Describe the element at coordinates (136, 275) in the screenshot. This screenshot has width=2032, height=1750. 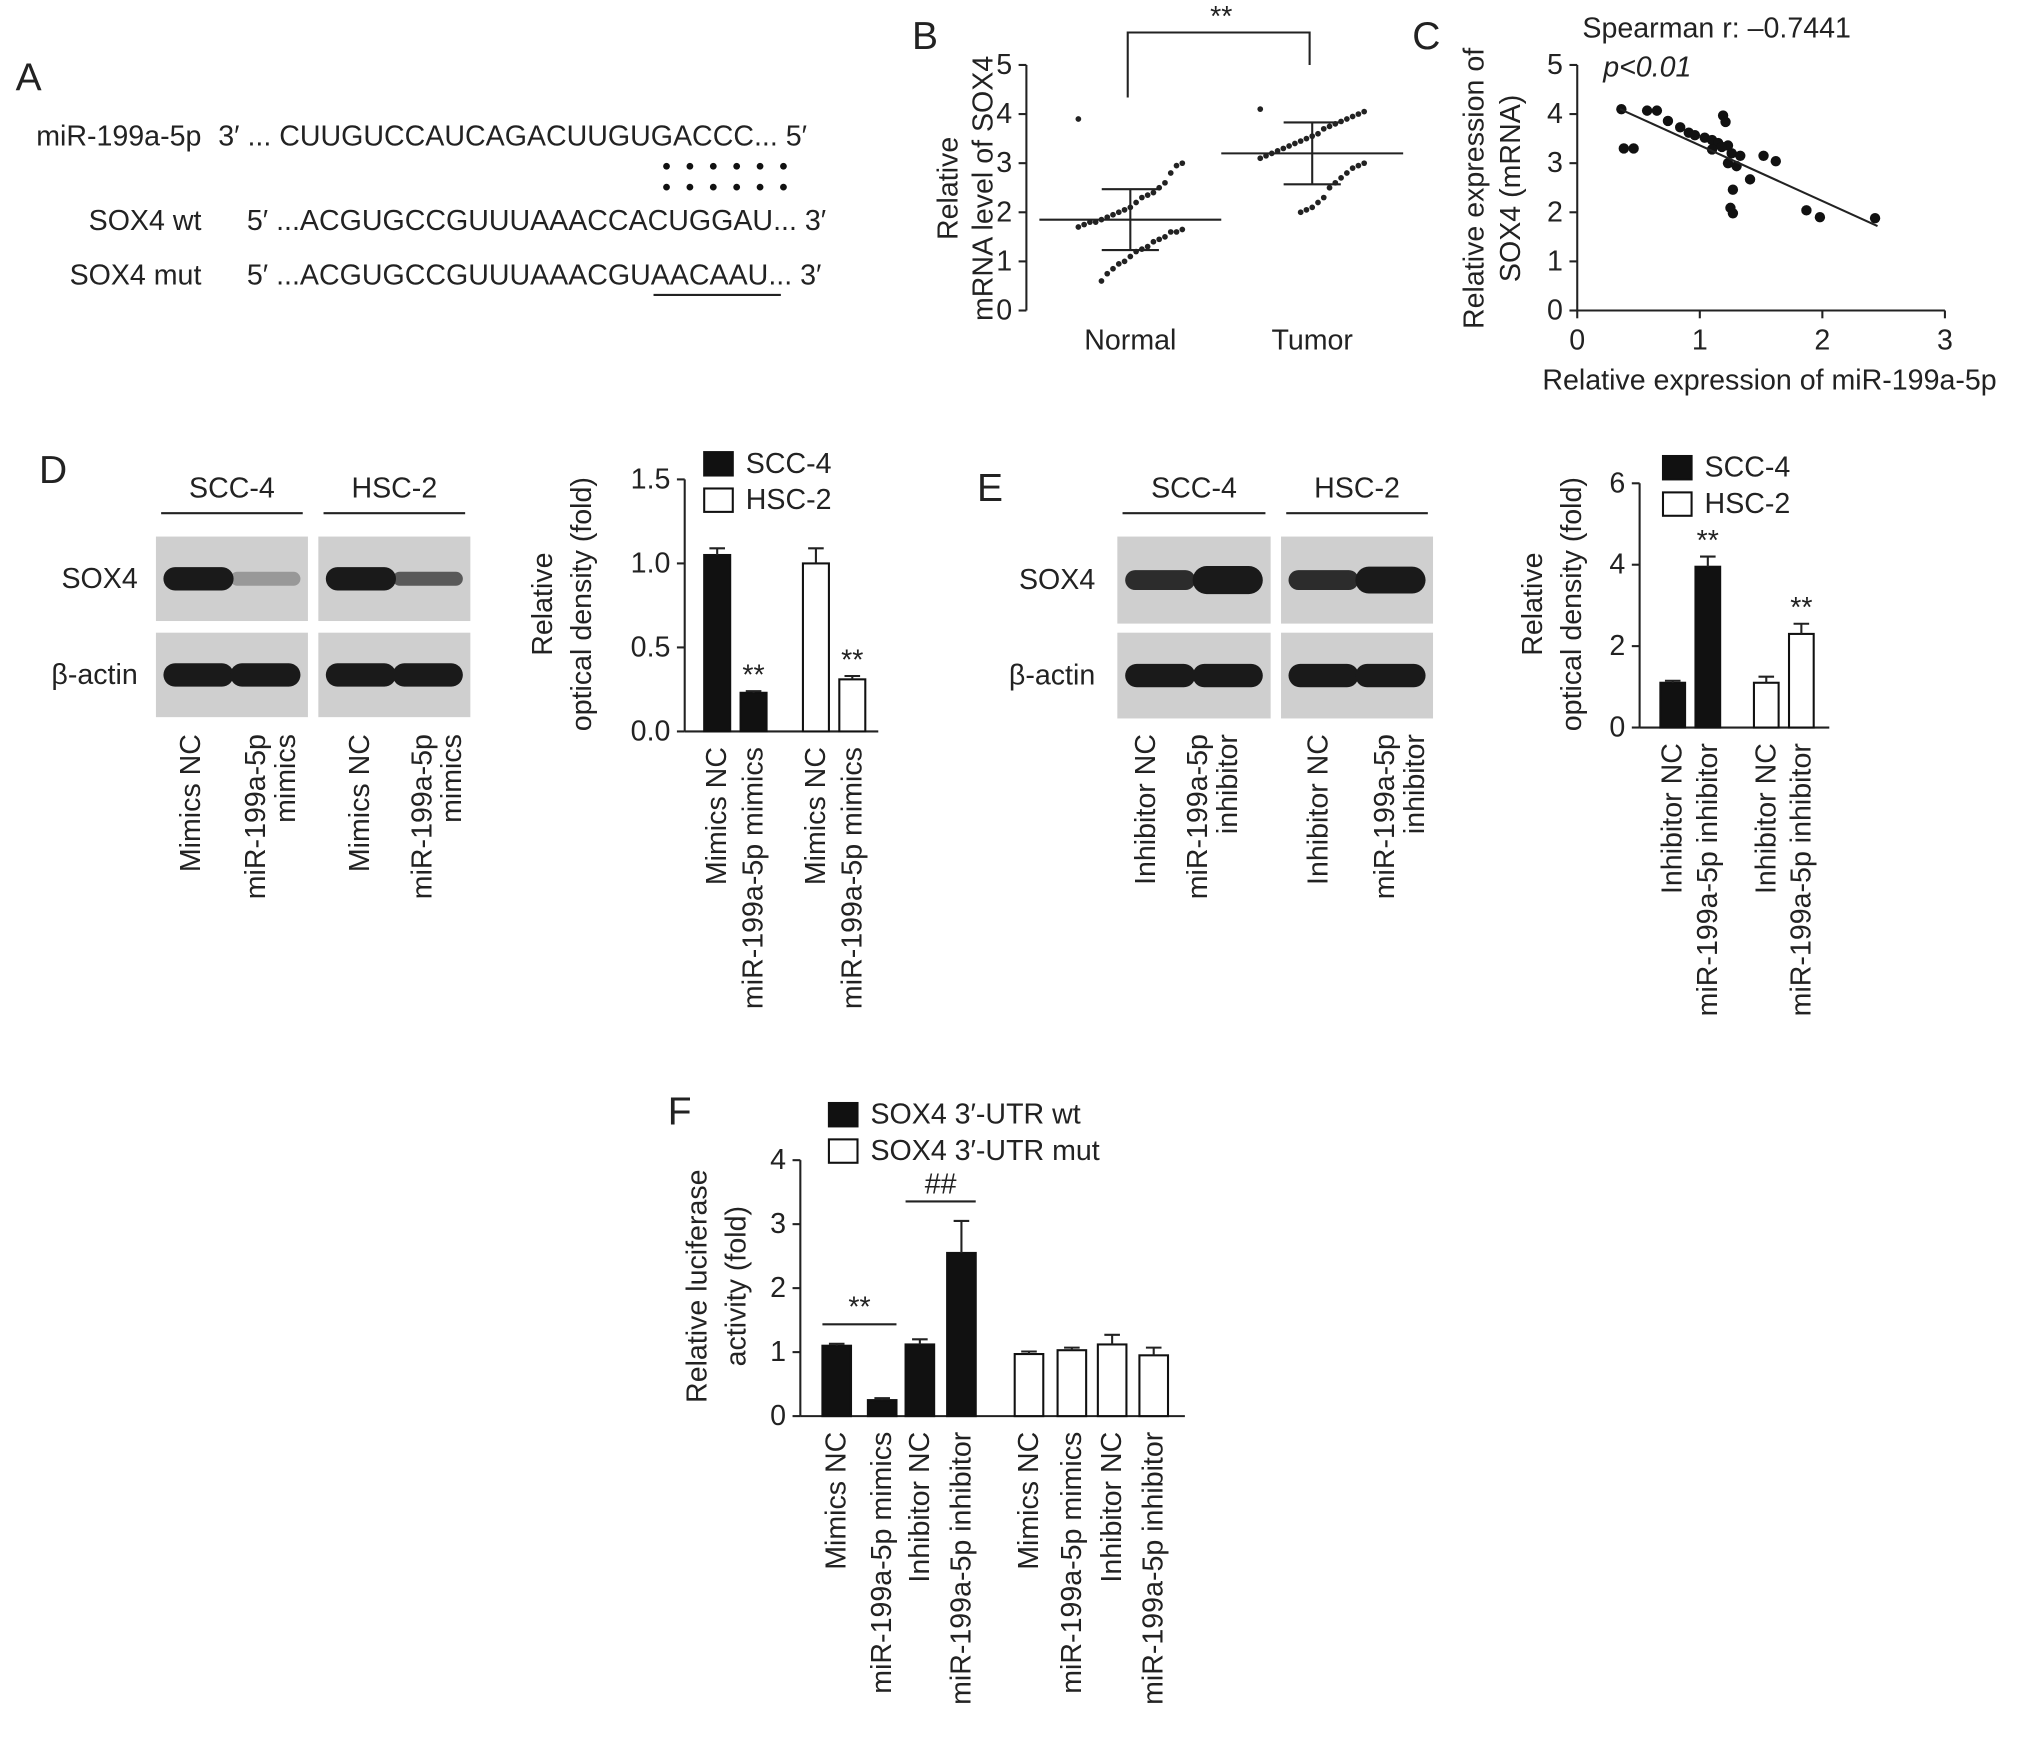
I see `sequence-name: SOX4 mut` at that location.